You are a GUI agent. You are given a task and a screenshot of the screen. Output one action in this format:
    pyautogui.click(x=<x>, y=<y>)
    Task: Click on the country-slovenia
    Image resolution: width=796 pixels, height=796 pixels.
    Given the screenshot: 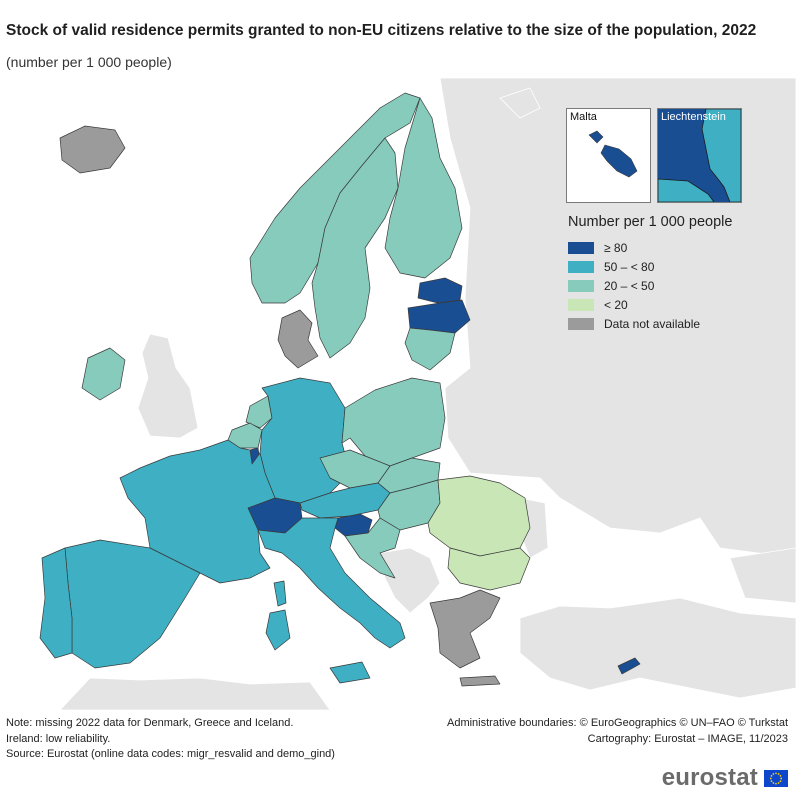 What is the action you would take?
    pyautogui.click(x=353, y=525)
    